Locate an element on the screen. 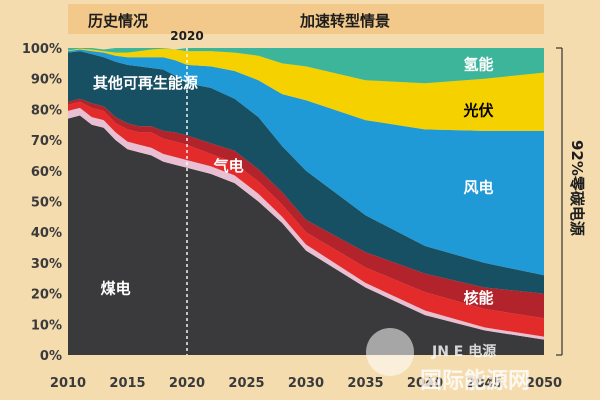 This screenshot has width=600, height=400. header-bar is located at coordinates (306, 19).